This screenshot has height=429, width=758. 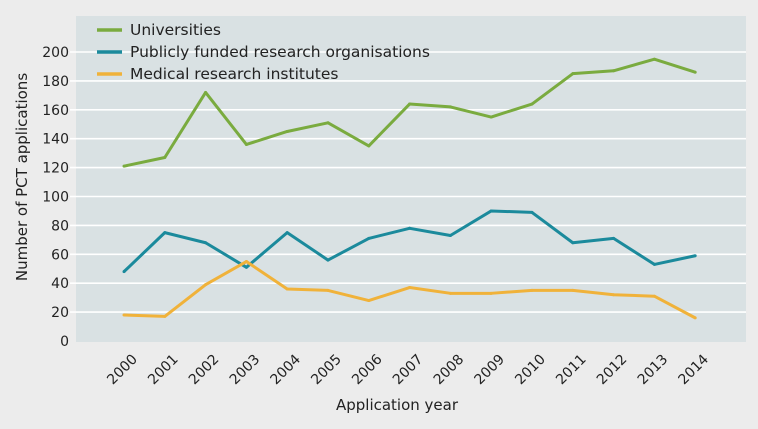 I want to click on x-tick-label: 2002, so click(x=204, y=370).